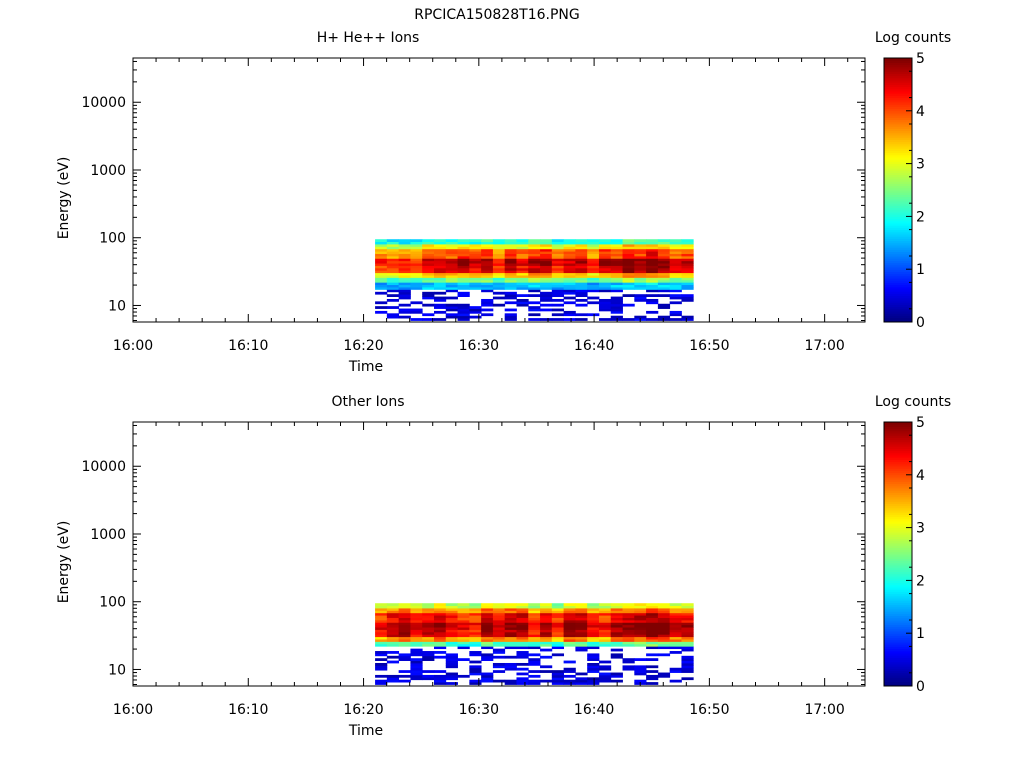  What do you see at coordinates (920, 112) in the screenshot?
I see `colorbar-tick-label: 4` at bounding box center [920, 112].